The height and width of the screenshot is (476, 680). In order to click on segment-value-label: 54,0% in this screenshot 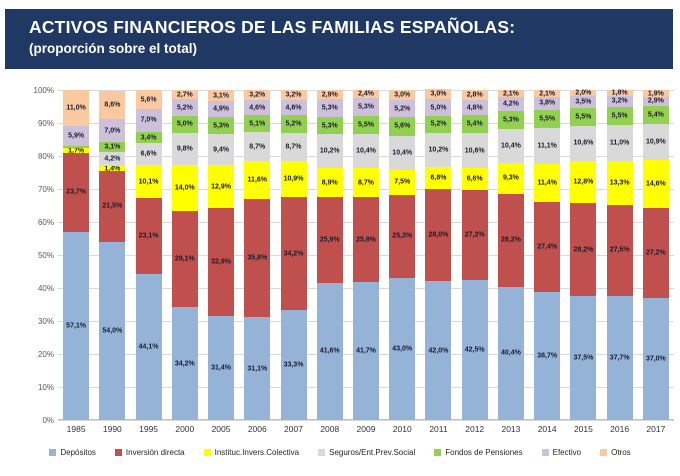, I will do `click(112, 331)`.